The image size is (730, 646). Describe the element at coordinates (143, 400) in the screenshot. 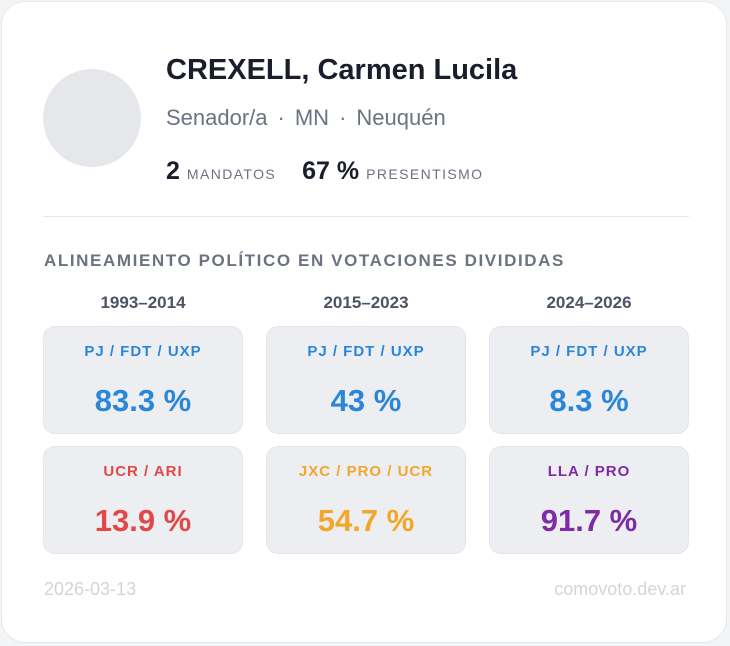

I see `alignment-percent: 83.3 %` at that location.